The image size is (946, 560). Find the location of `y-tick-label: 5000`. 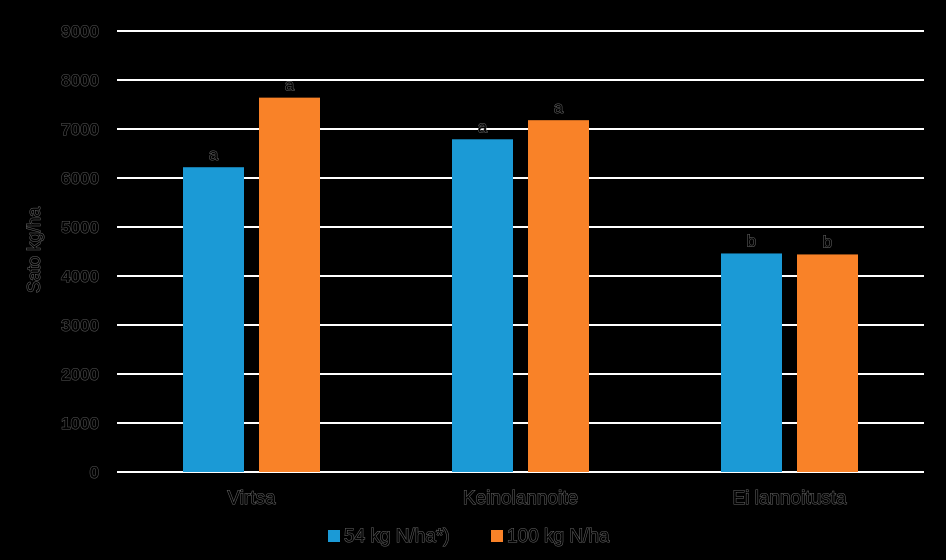

y-tick-label: 5000 is located at coordinates (80, 227).